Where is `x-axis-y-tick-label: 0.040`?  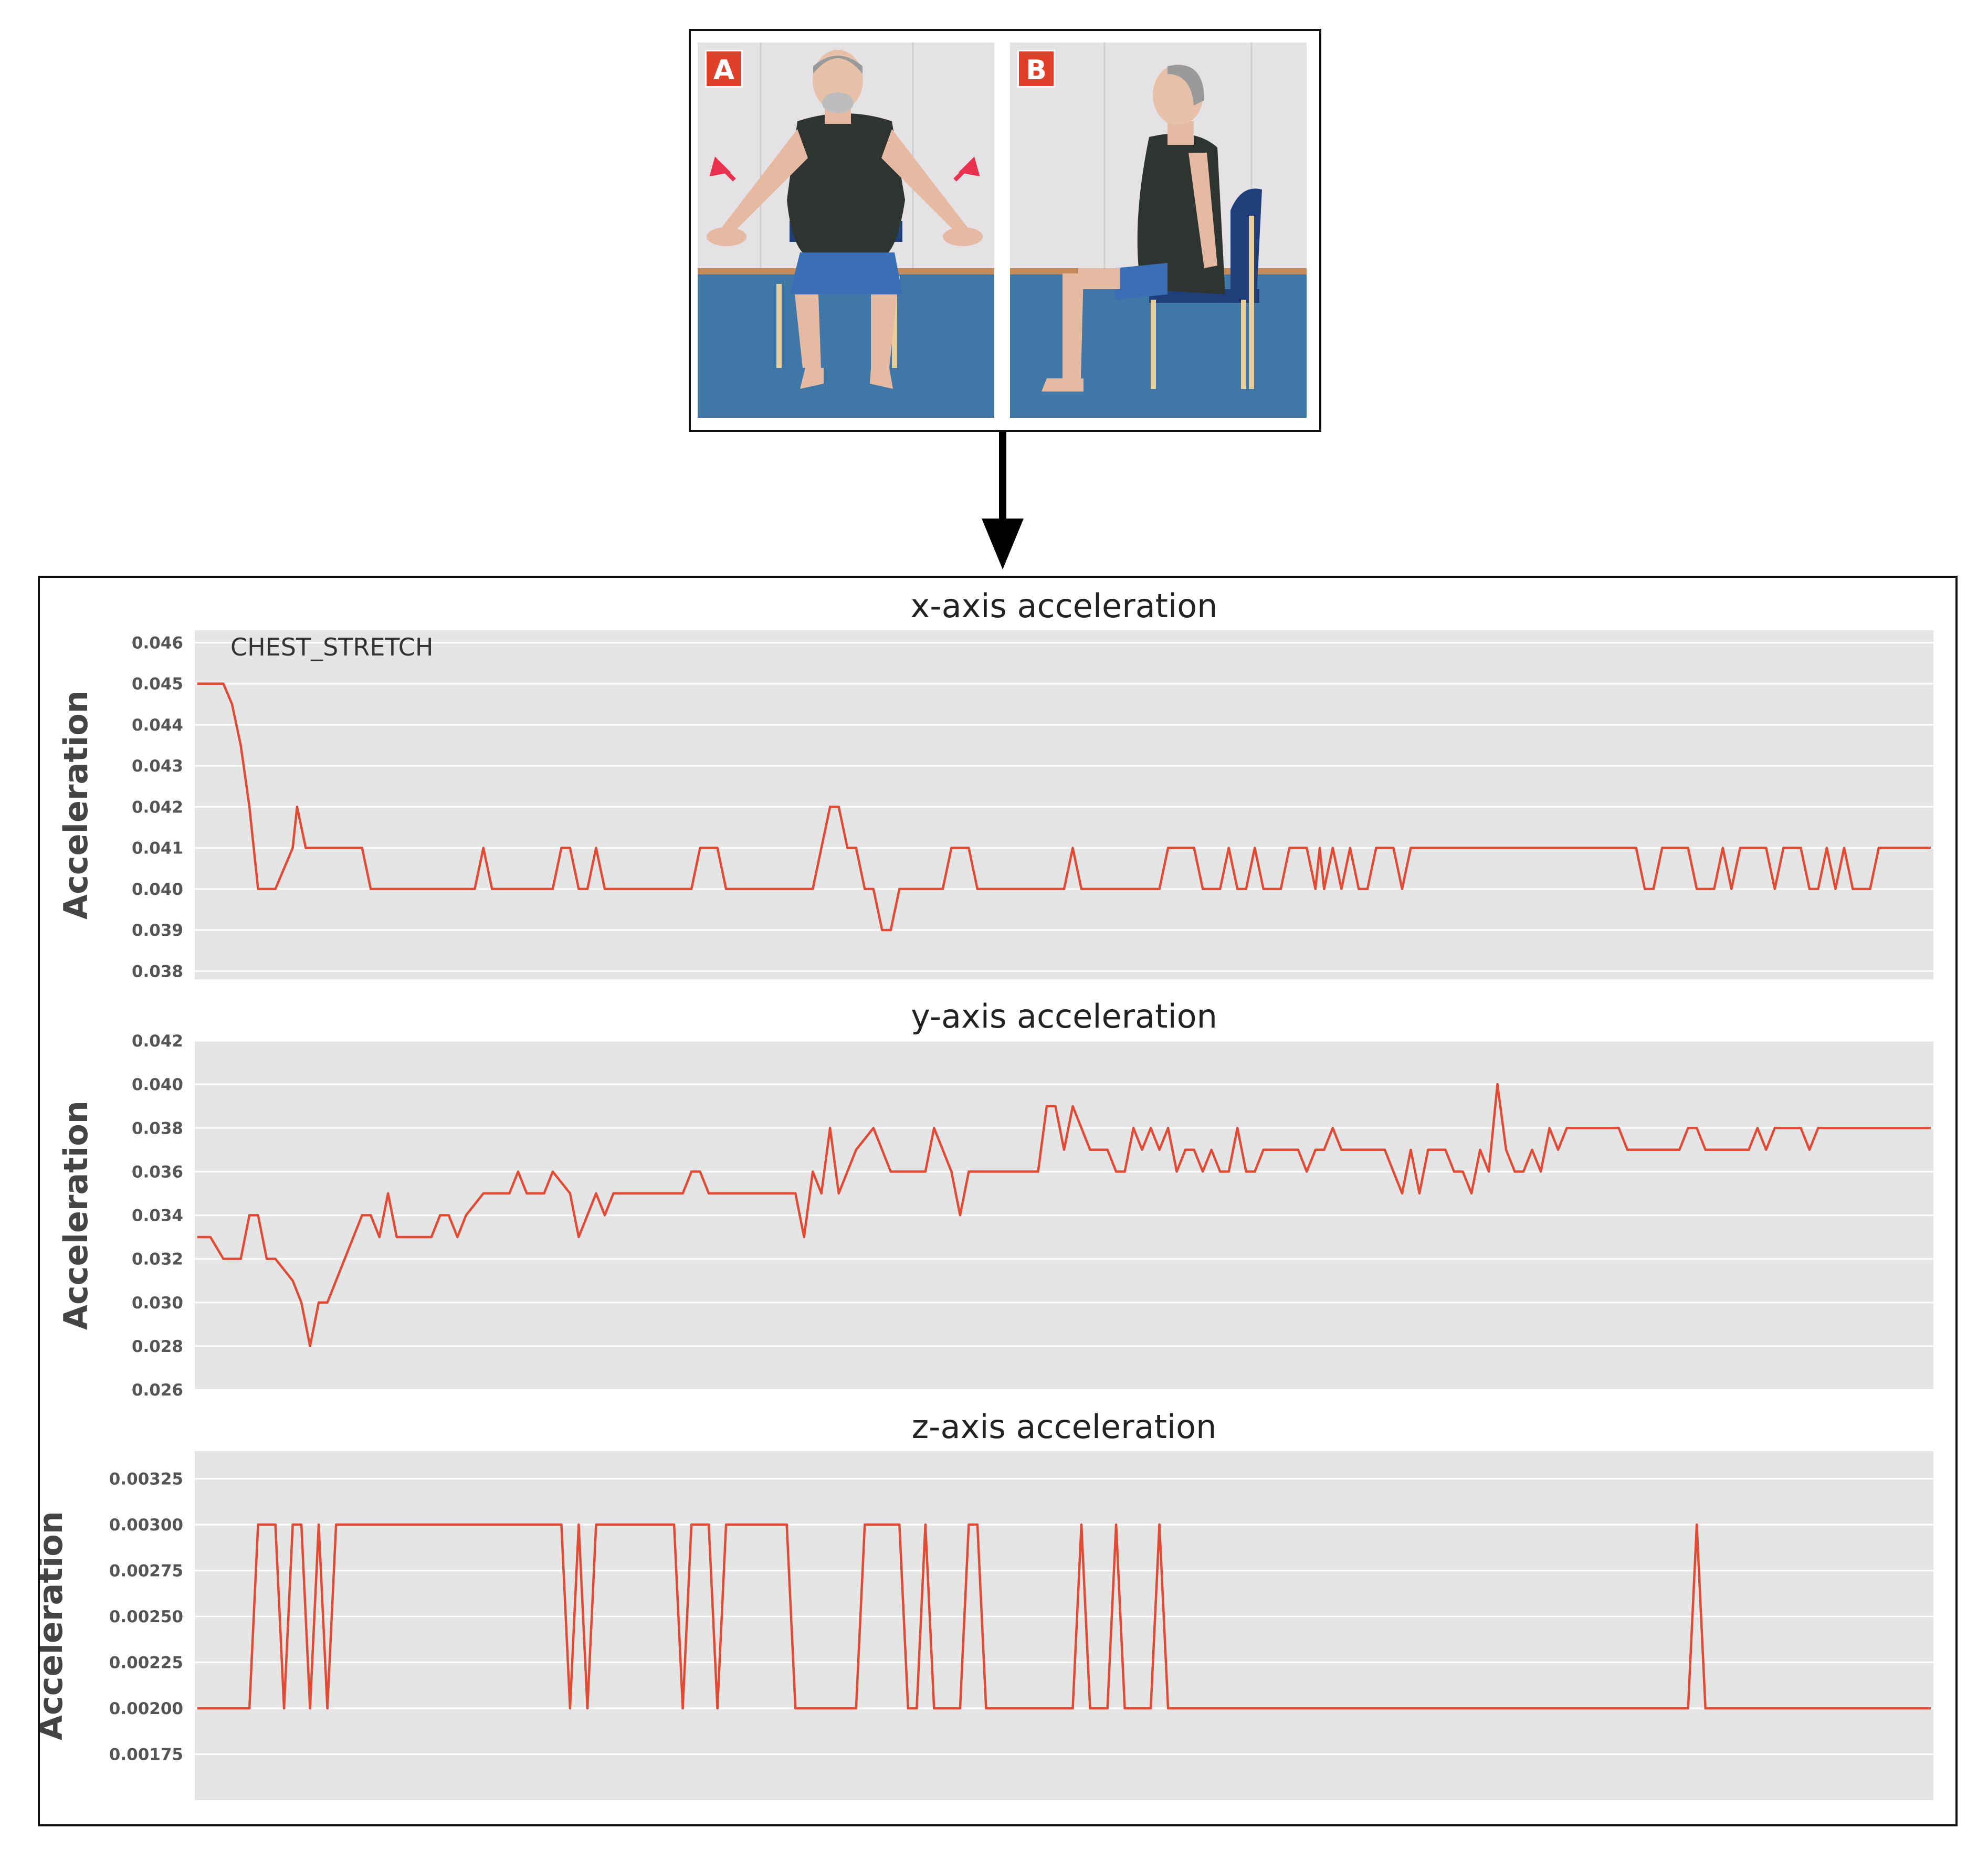 x-axis-y-tick-label: 0.040 is located at coordinates (157, 889).